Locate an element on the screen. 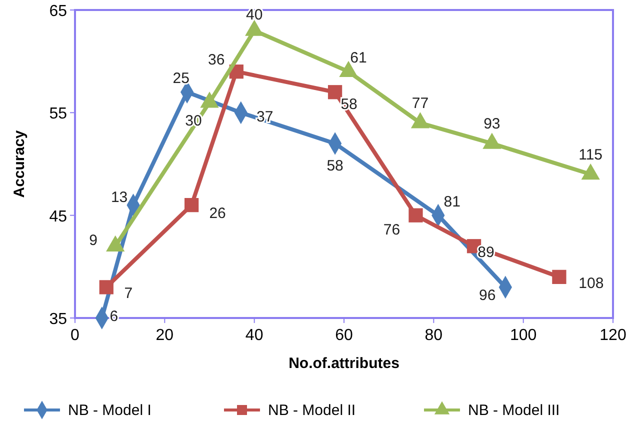 This screenshot has width=628, height=425. y-tick-label: 65 is located at coordinates (58, 11).